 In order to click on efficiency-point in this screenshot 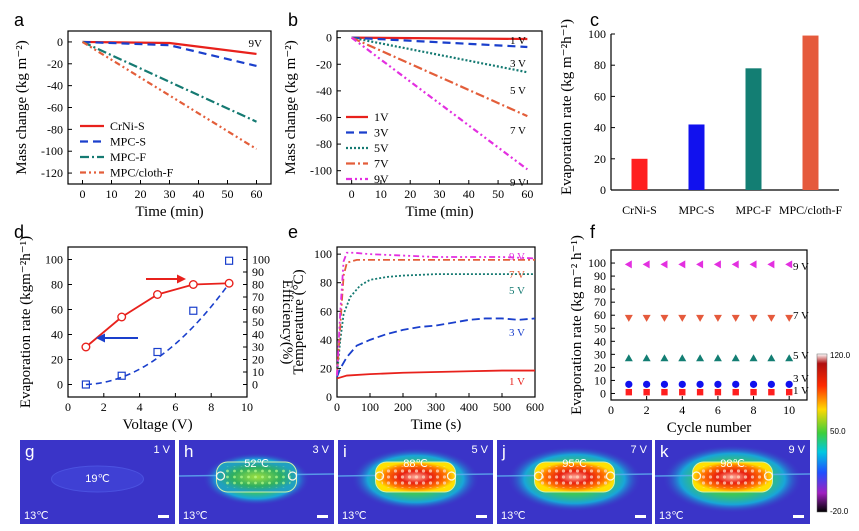, I will do `click(157, 295)`.